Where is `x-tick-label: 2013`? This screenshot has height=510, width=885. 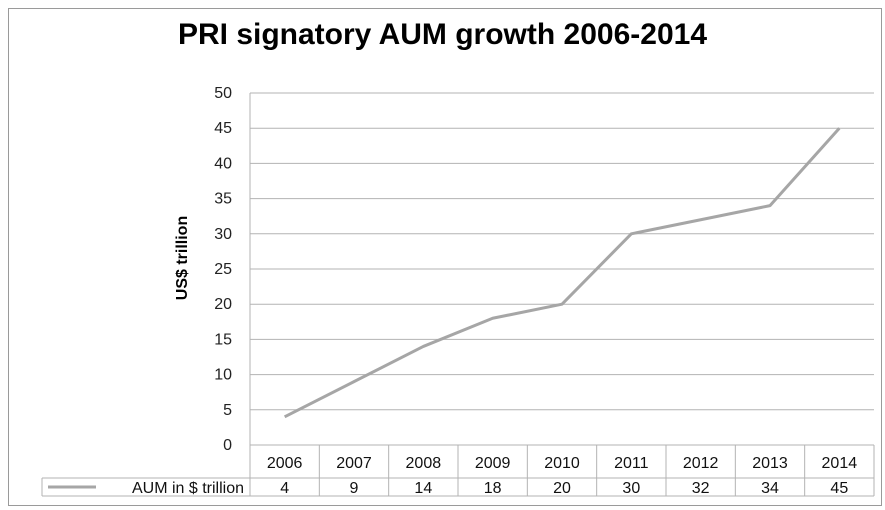
x-tick-label: 2013 is located at coordinates (770, 463).